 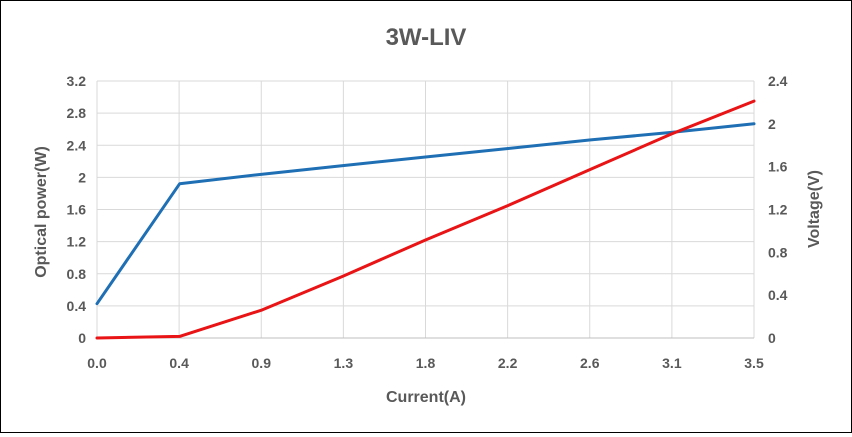 I want to click on y2-tick-label: 1.6, so click(x=778, y=167).